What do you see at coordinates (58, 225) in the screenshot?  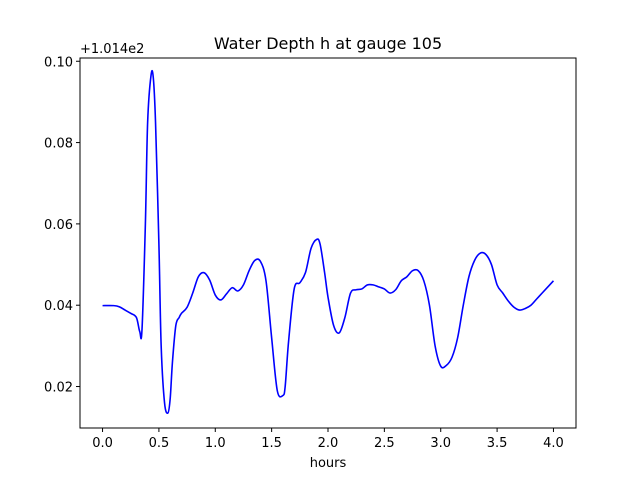 I see `y-tick-label: 0.06` at bounding box center [58, 225].